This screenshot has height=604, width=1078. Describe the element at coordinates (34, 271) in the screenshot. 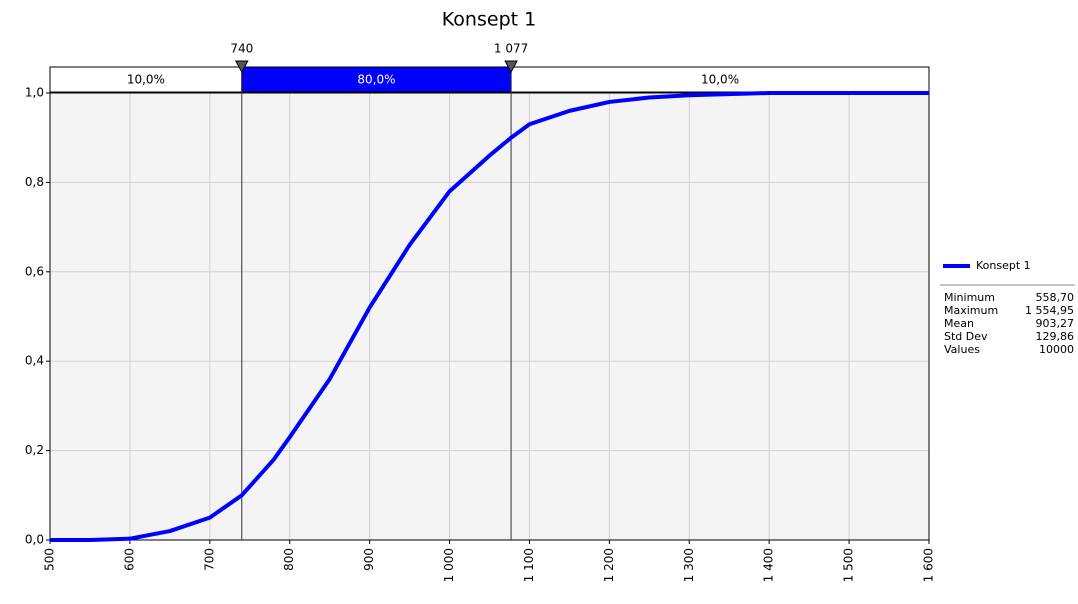

I see `y-tick-label: 0,6` at that location.